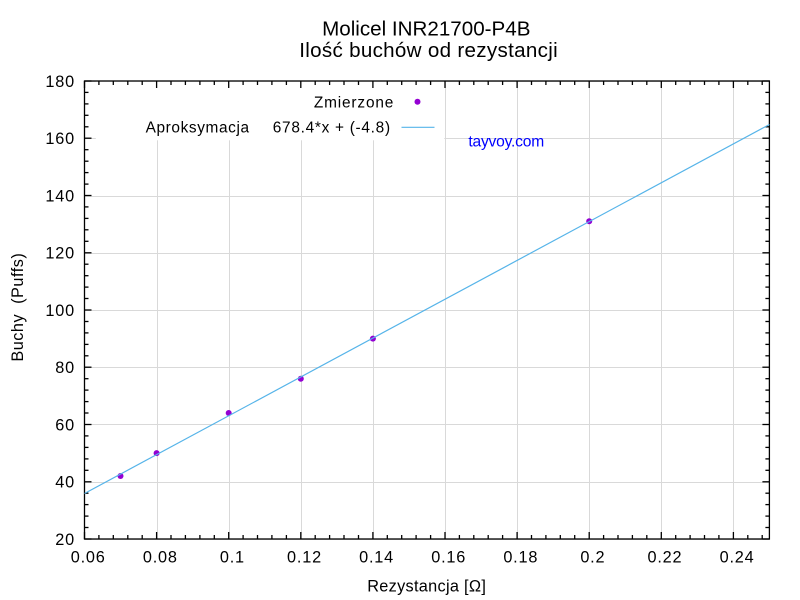  I want to click on svg-text: 100, so click(60, 311).